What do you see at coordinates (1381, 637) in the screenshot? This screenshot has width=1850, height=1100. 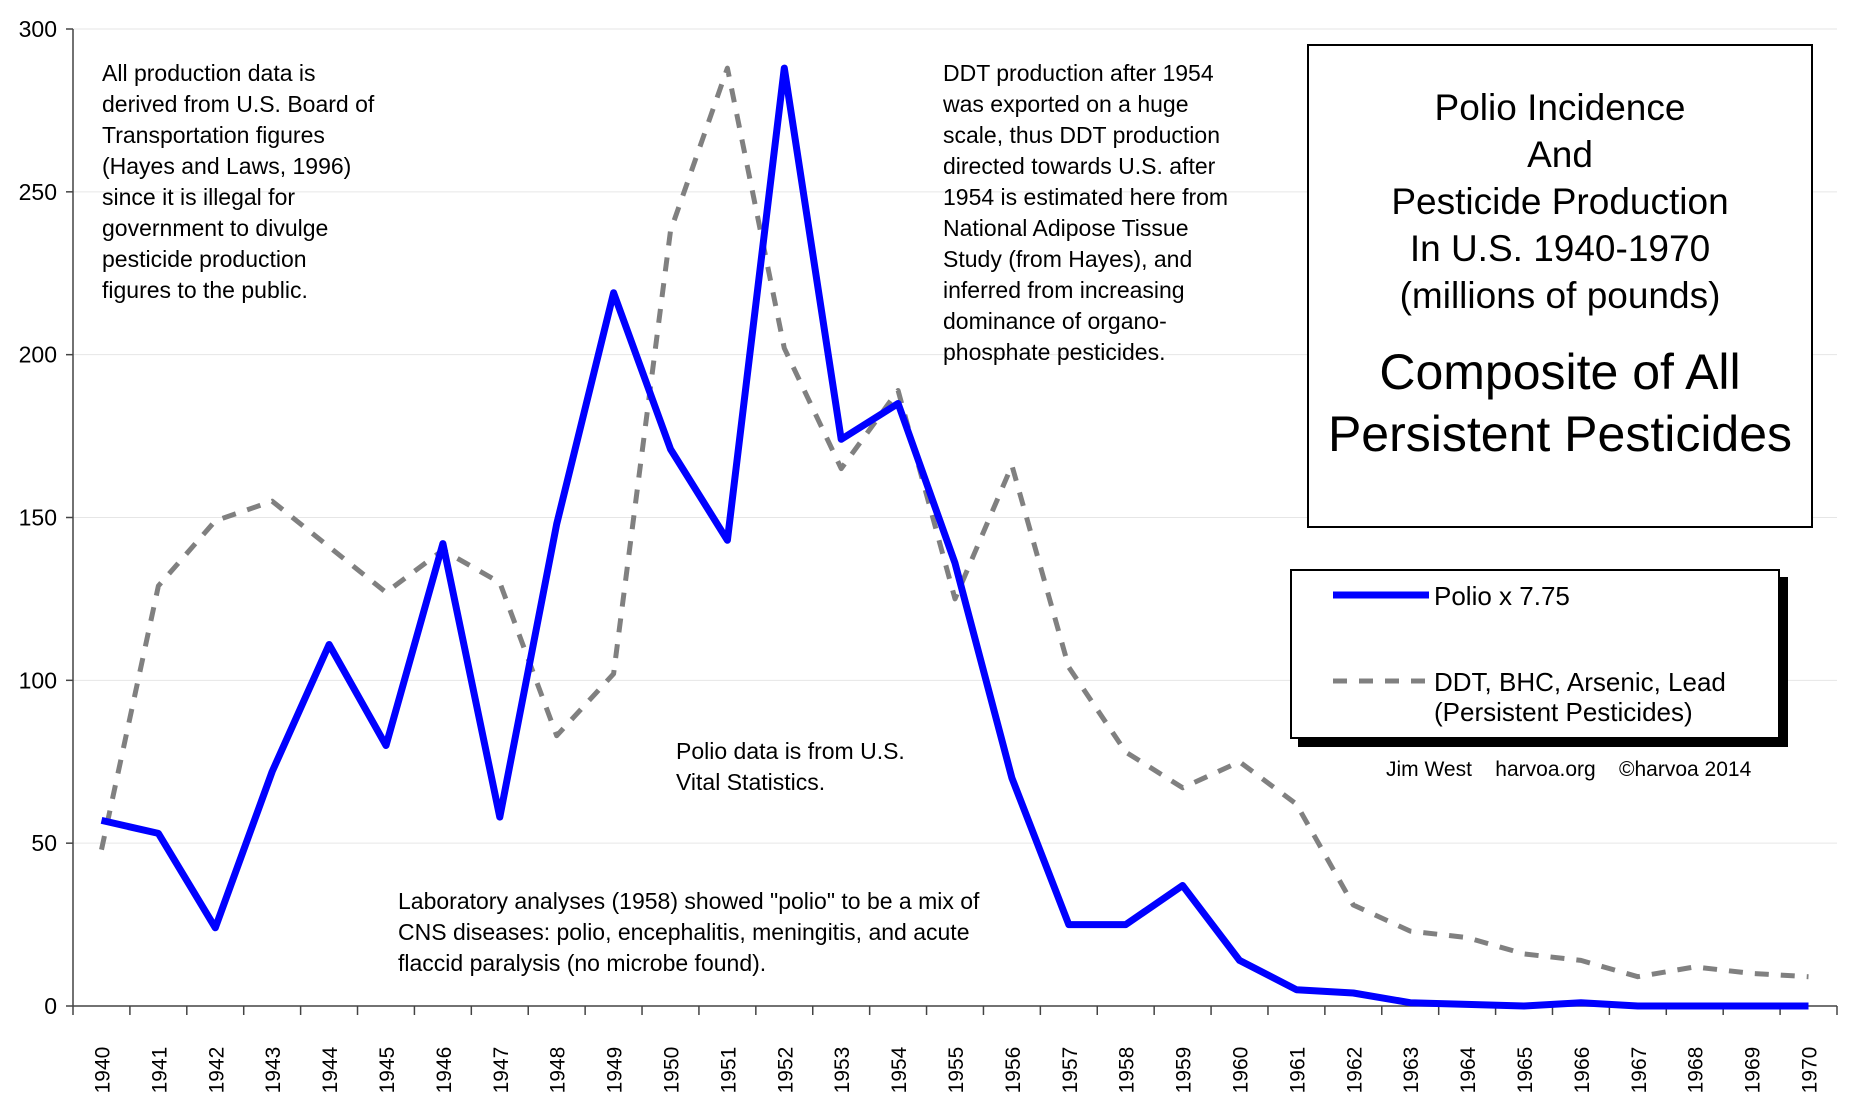 I see `legend-swatches` at bounding box center [1381, 637].